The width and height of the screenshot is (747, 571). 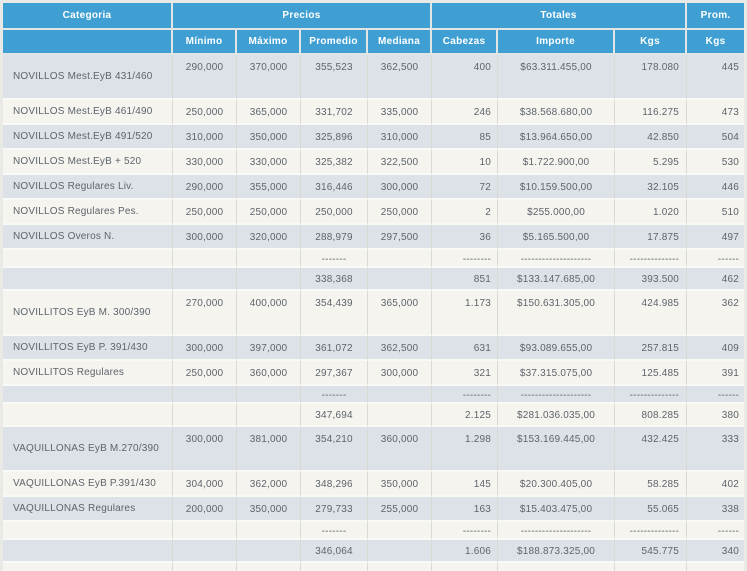 What do you see at coordinates (557, 187) in the screenshot?
I see `cell-importe: $10.159.500,00` at bounding box center [557, 187].